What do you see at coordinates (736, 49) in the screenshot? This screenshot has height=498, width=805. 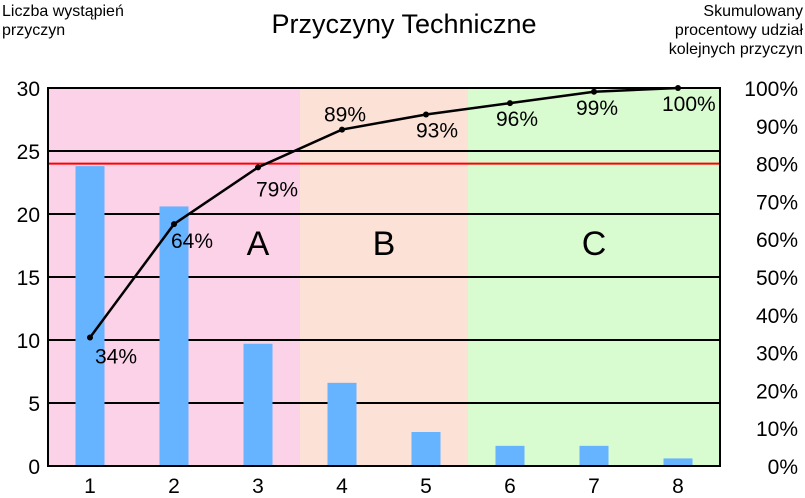 I see `y2-axis-title-line: kolejnych przyczyn` at bounding box center [736, 49].